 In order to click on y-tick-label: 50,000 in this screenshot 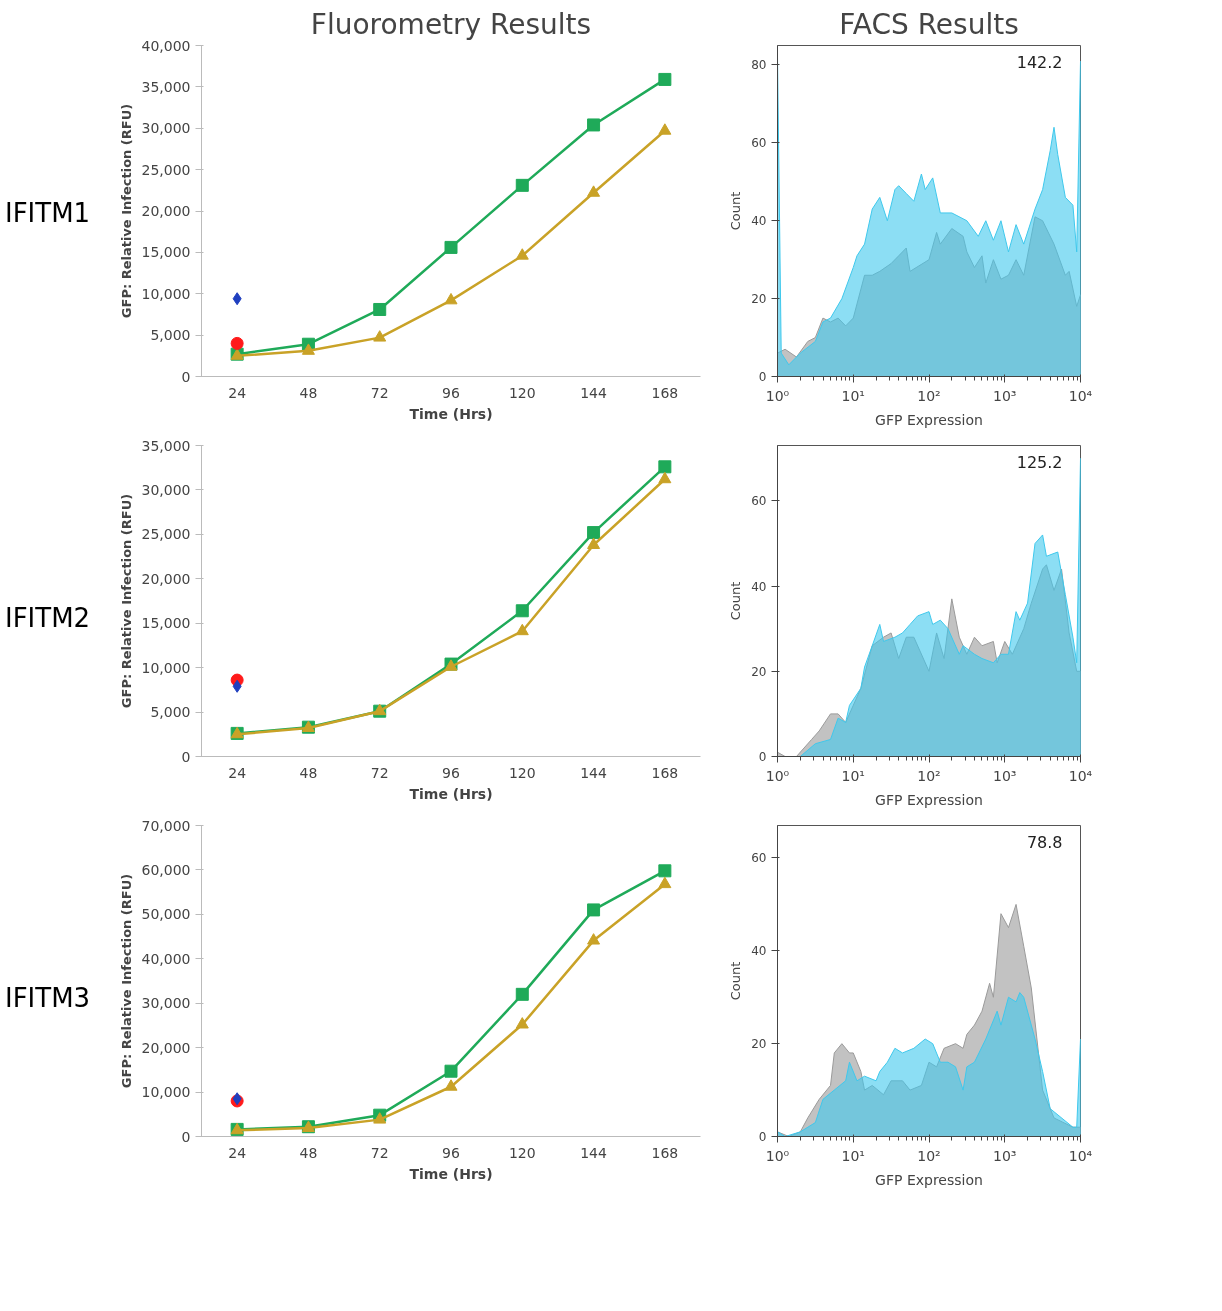, I will do `click(166, 914)`.